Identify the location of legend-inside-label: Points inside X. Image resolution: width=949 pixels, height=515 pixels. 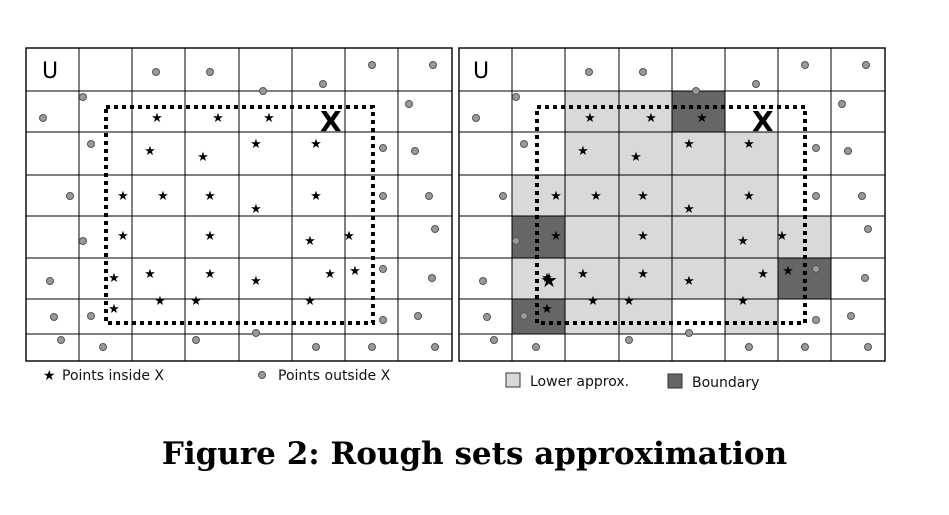
(113, 376).